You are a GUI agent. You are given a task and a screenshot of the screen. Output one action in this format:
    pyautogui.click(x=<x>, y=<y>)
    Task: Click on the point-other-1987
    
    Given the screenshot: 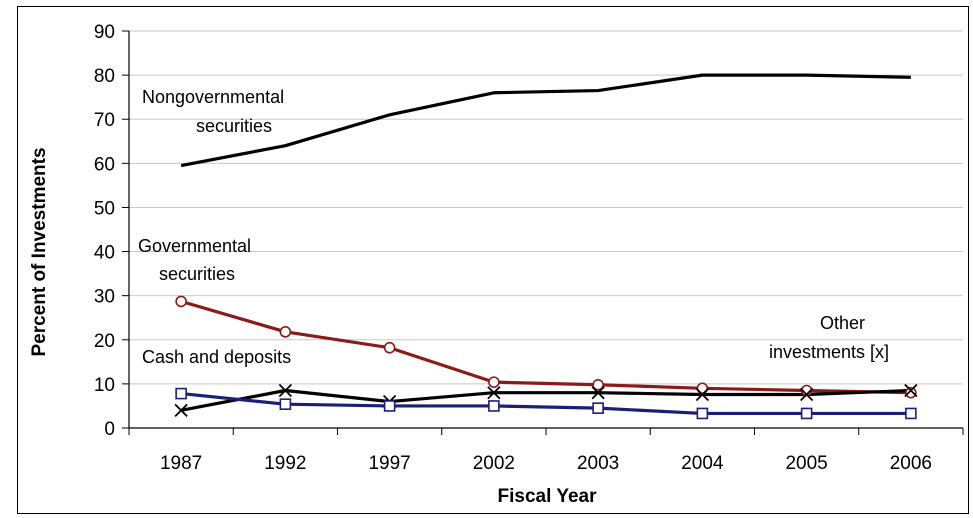 What is the action you would take?
    pyautogui.click(x=181, y=410)
    